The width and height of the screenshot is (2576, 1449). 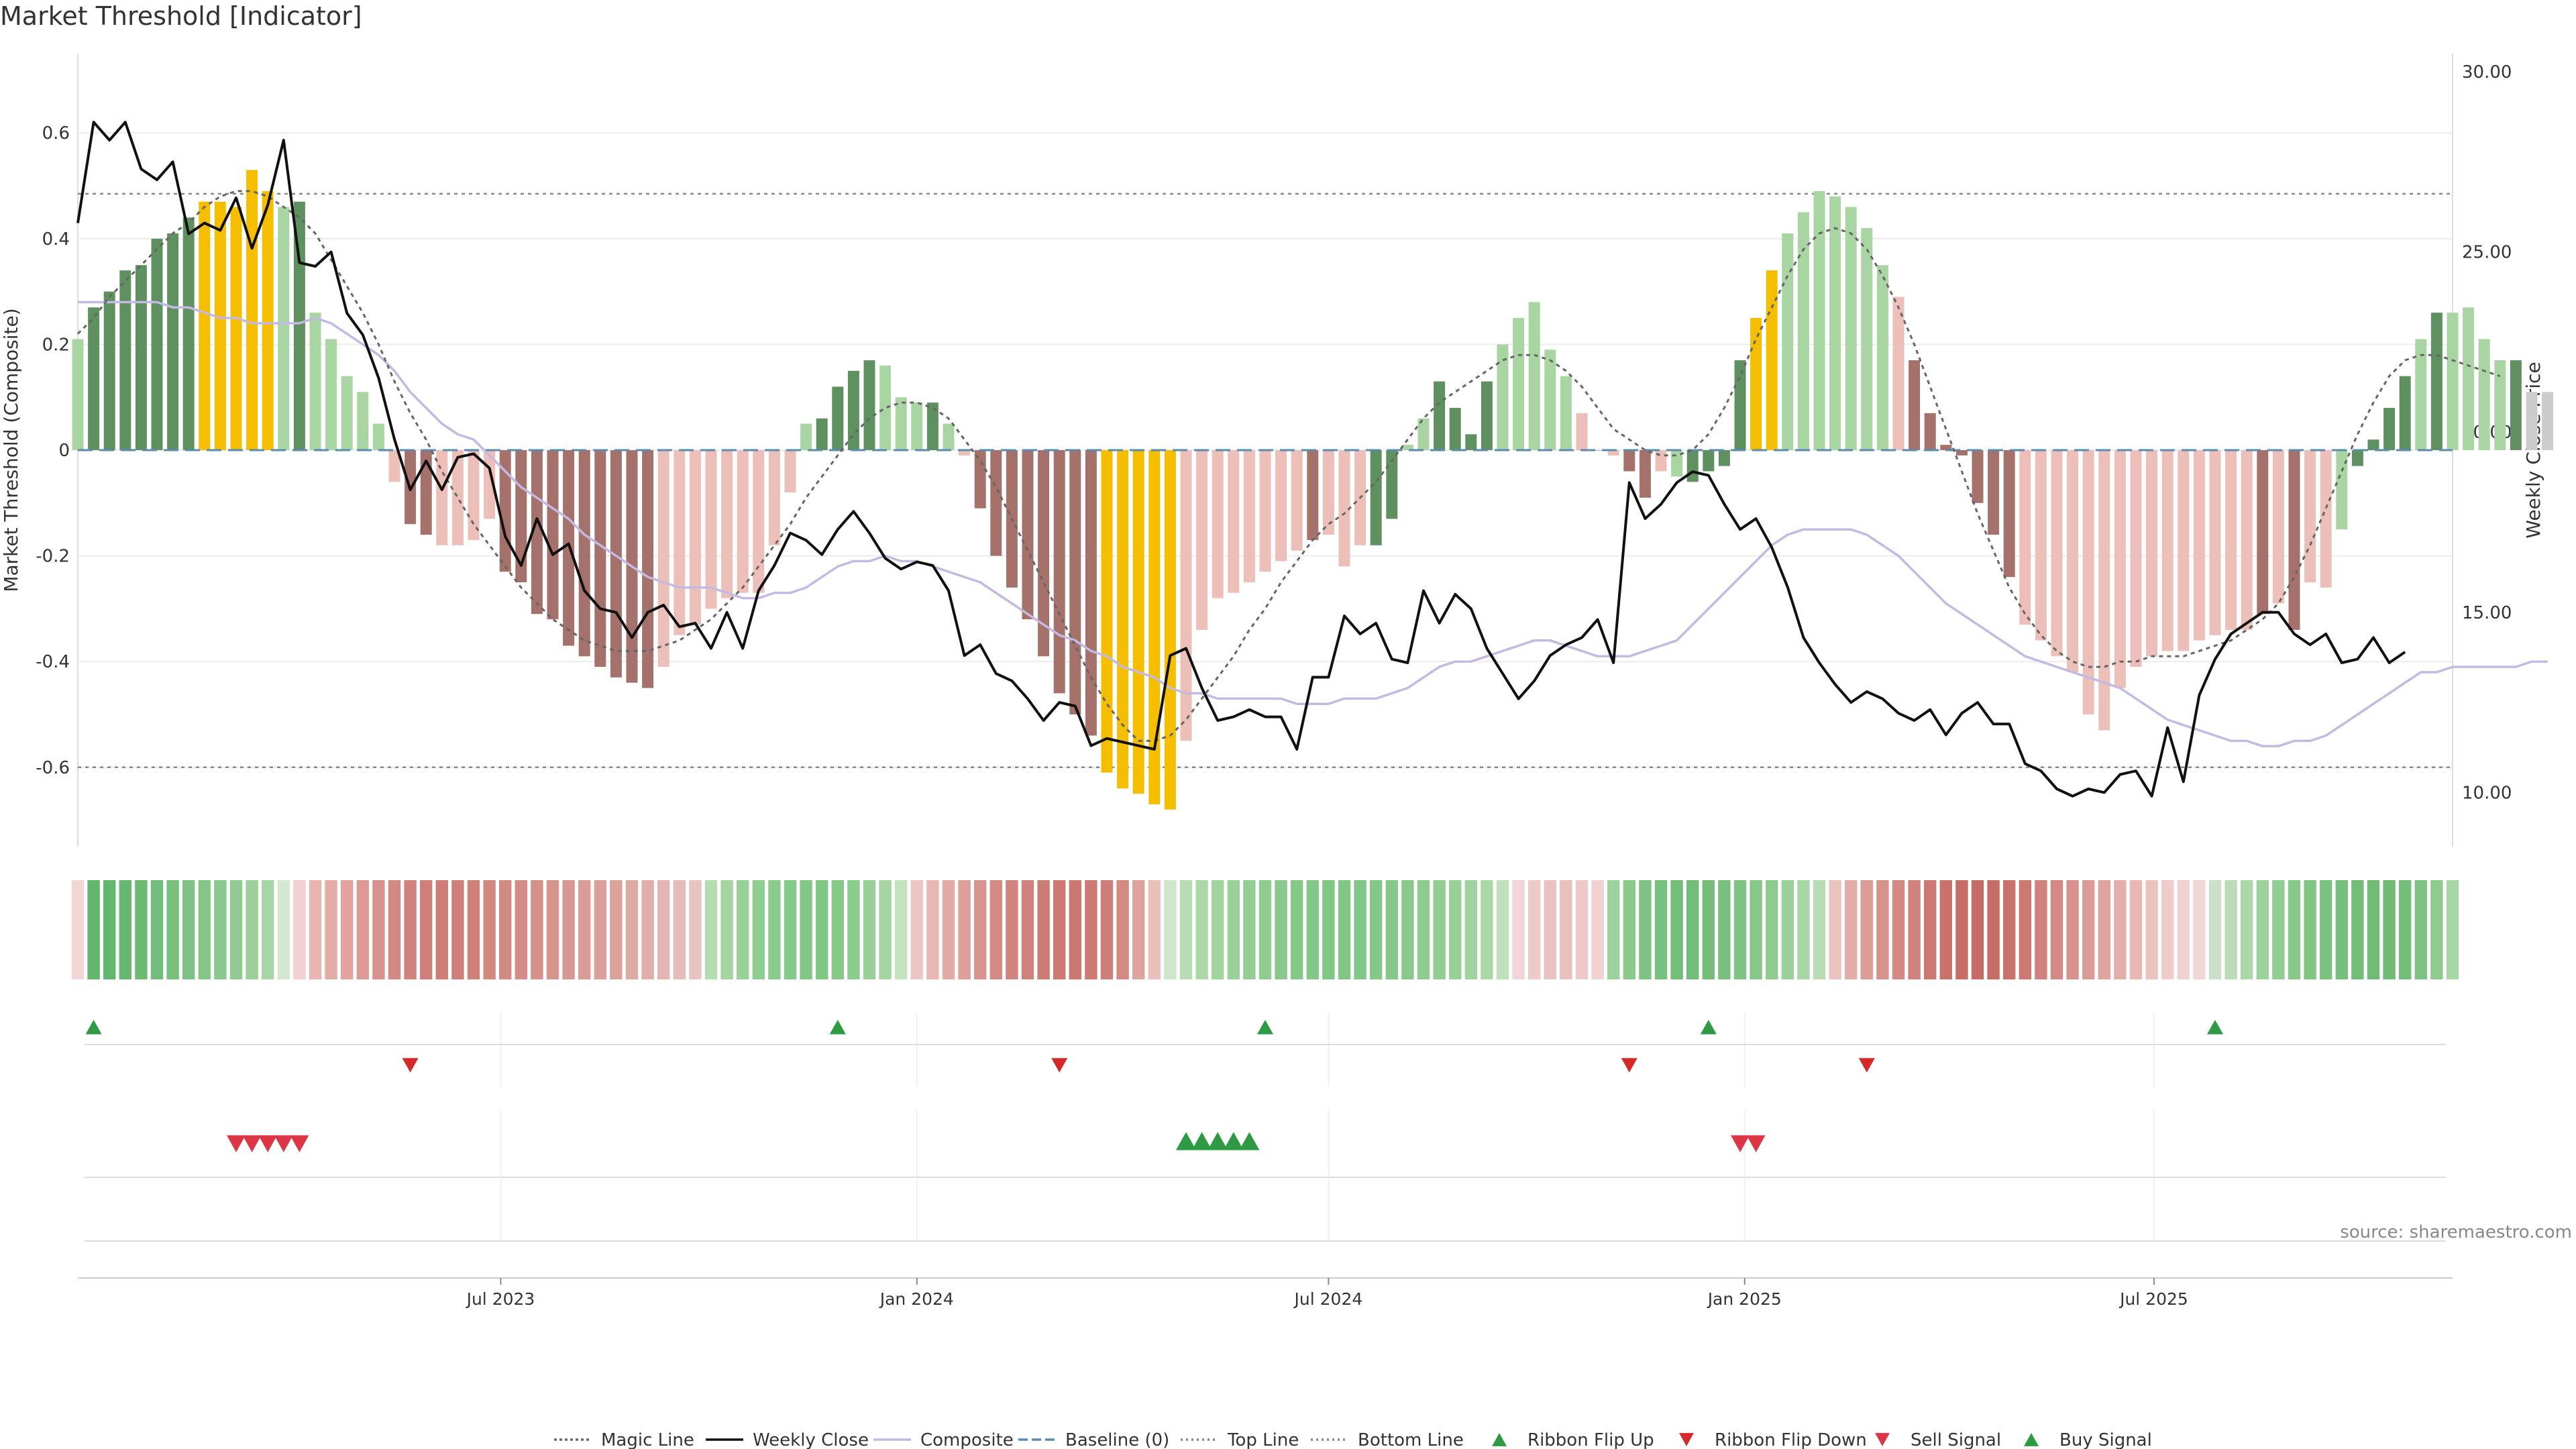 What do you see at coordinates (1411, 1439) in the screenshot?
I see `legend-label: Bottom Line` at bounding box center [1411, 1439].